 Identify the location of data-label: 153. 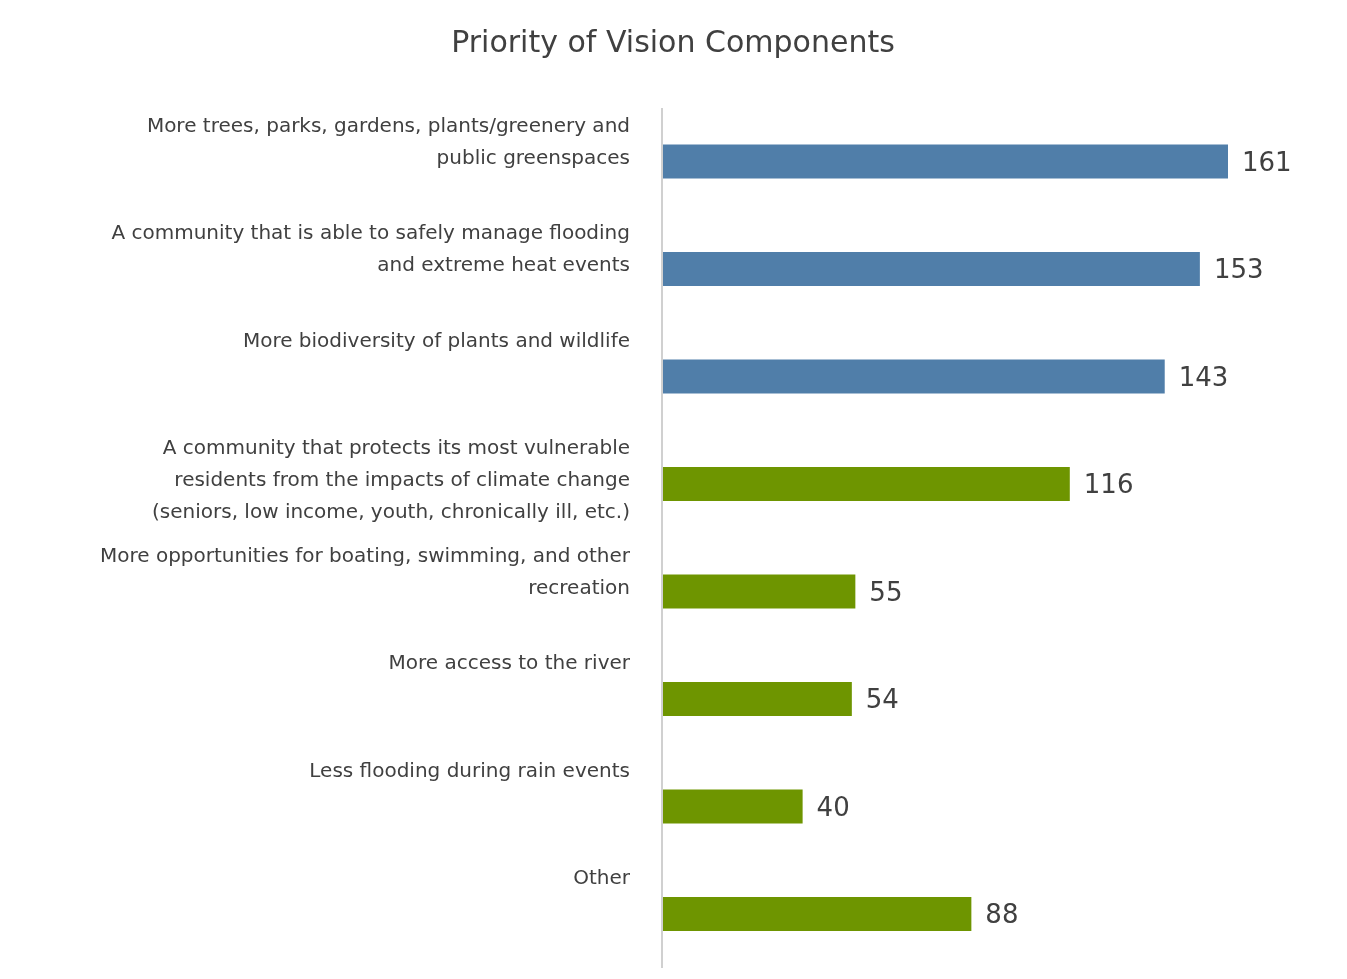
(1238, 269).